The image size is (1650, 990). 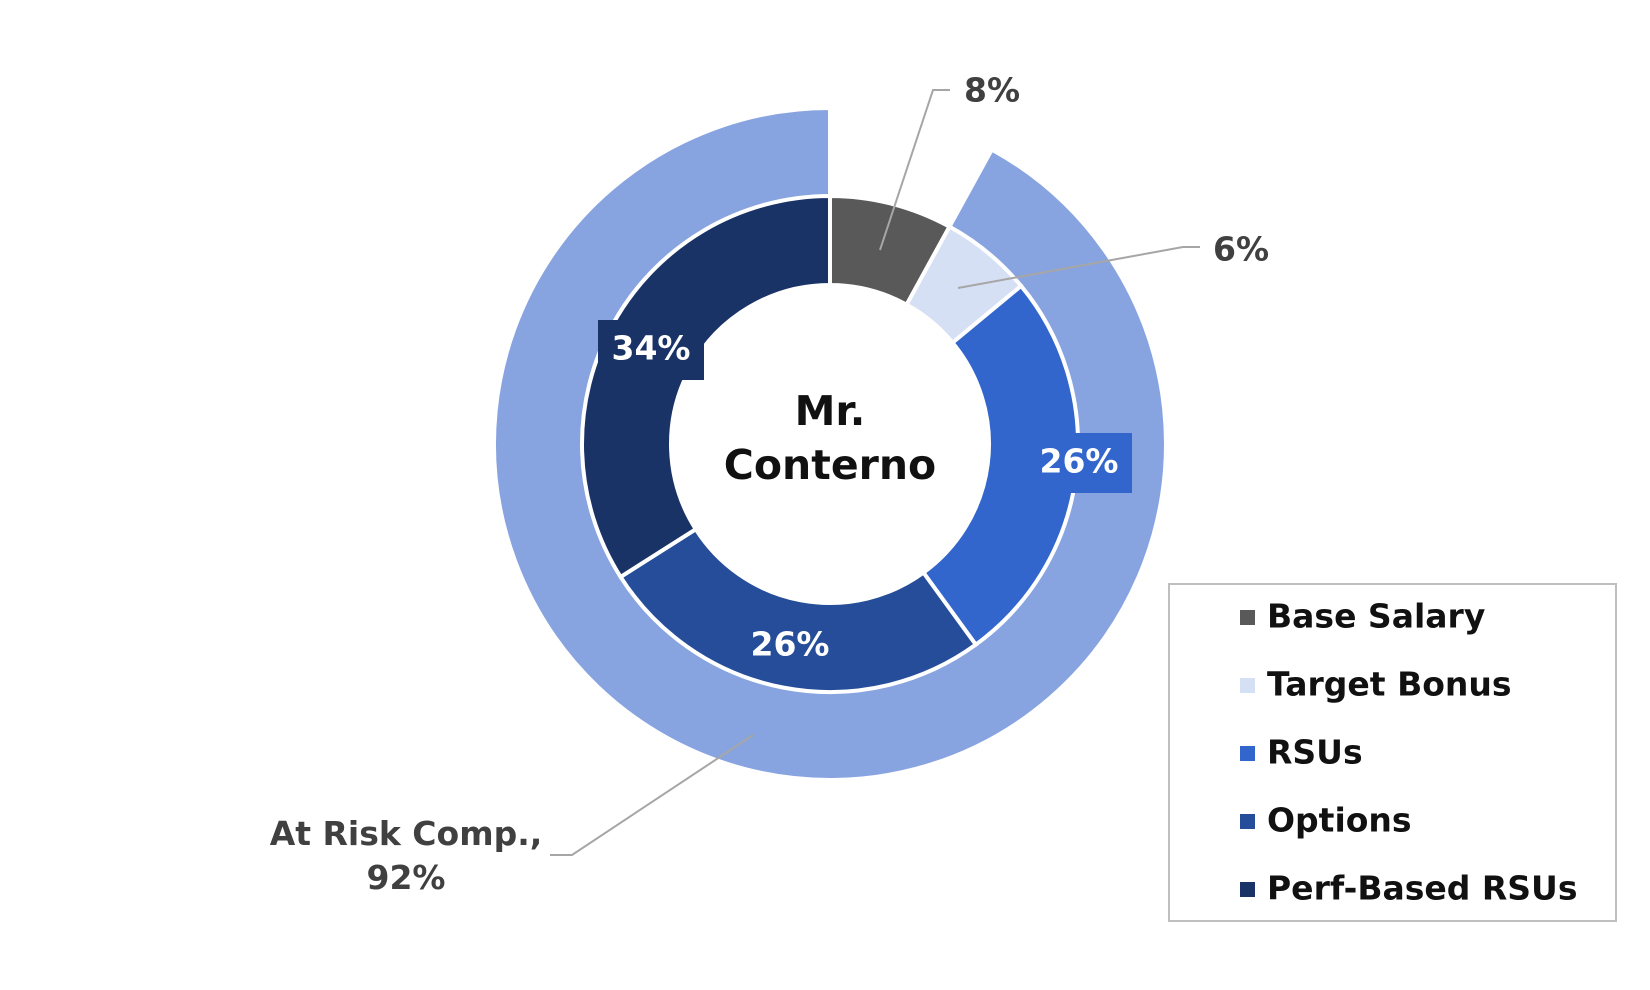 What do you see at coordinates (1315, 752) in the screenshot?
I see `legend-label: RSUs` at bounding box center [1315, 752].